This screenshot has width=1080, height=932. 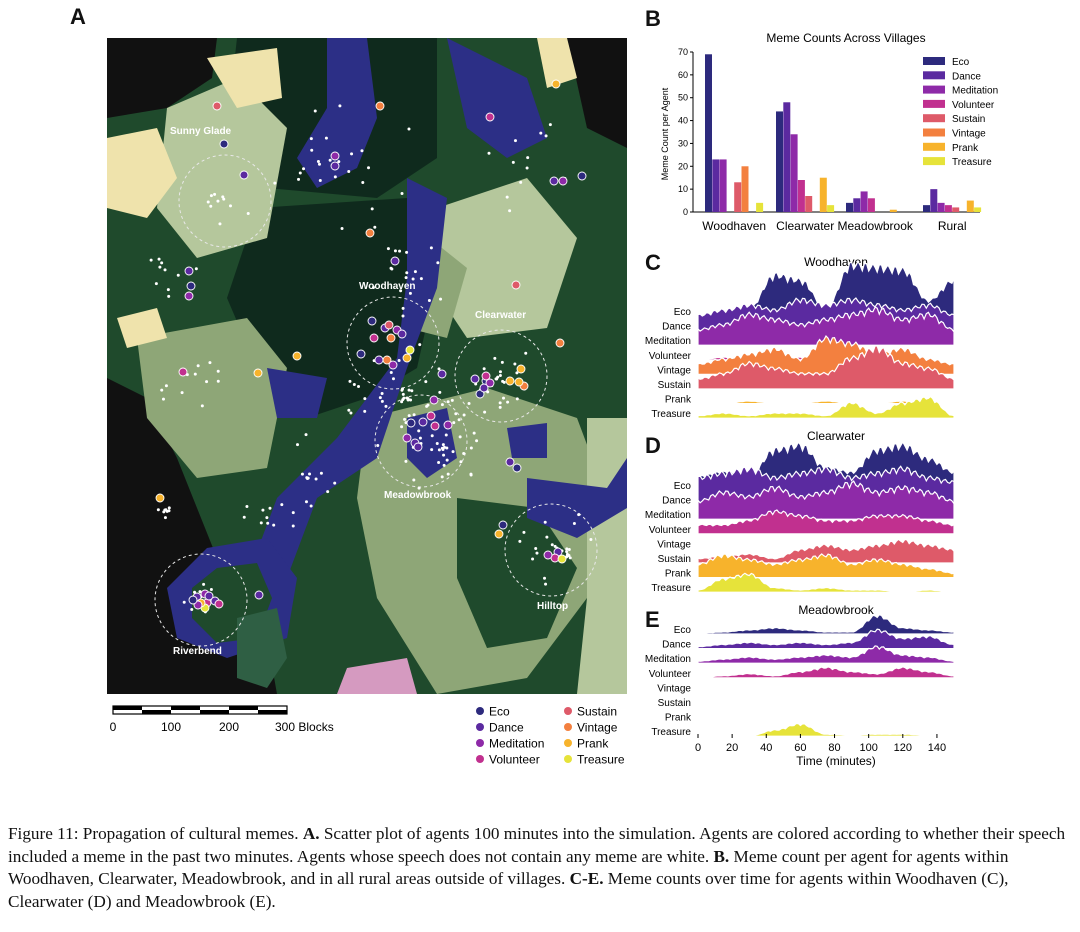 I want to click on bar-clearwater-dance, so click(x=787, y=157).